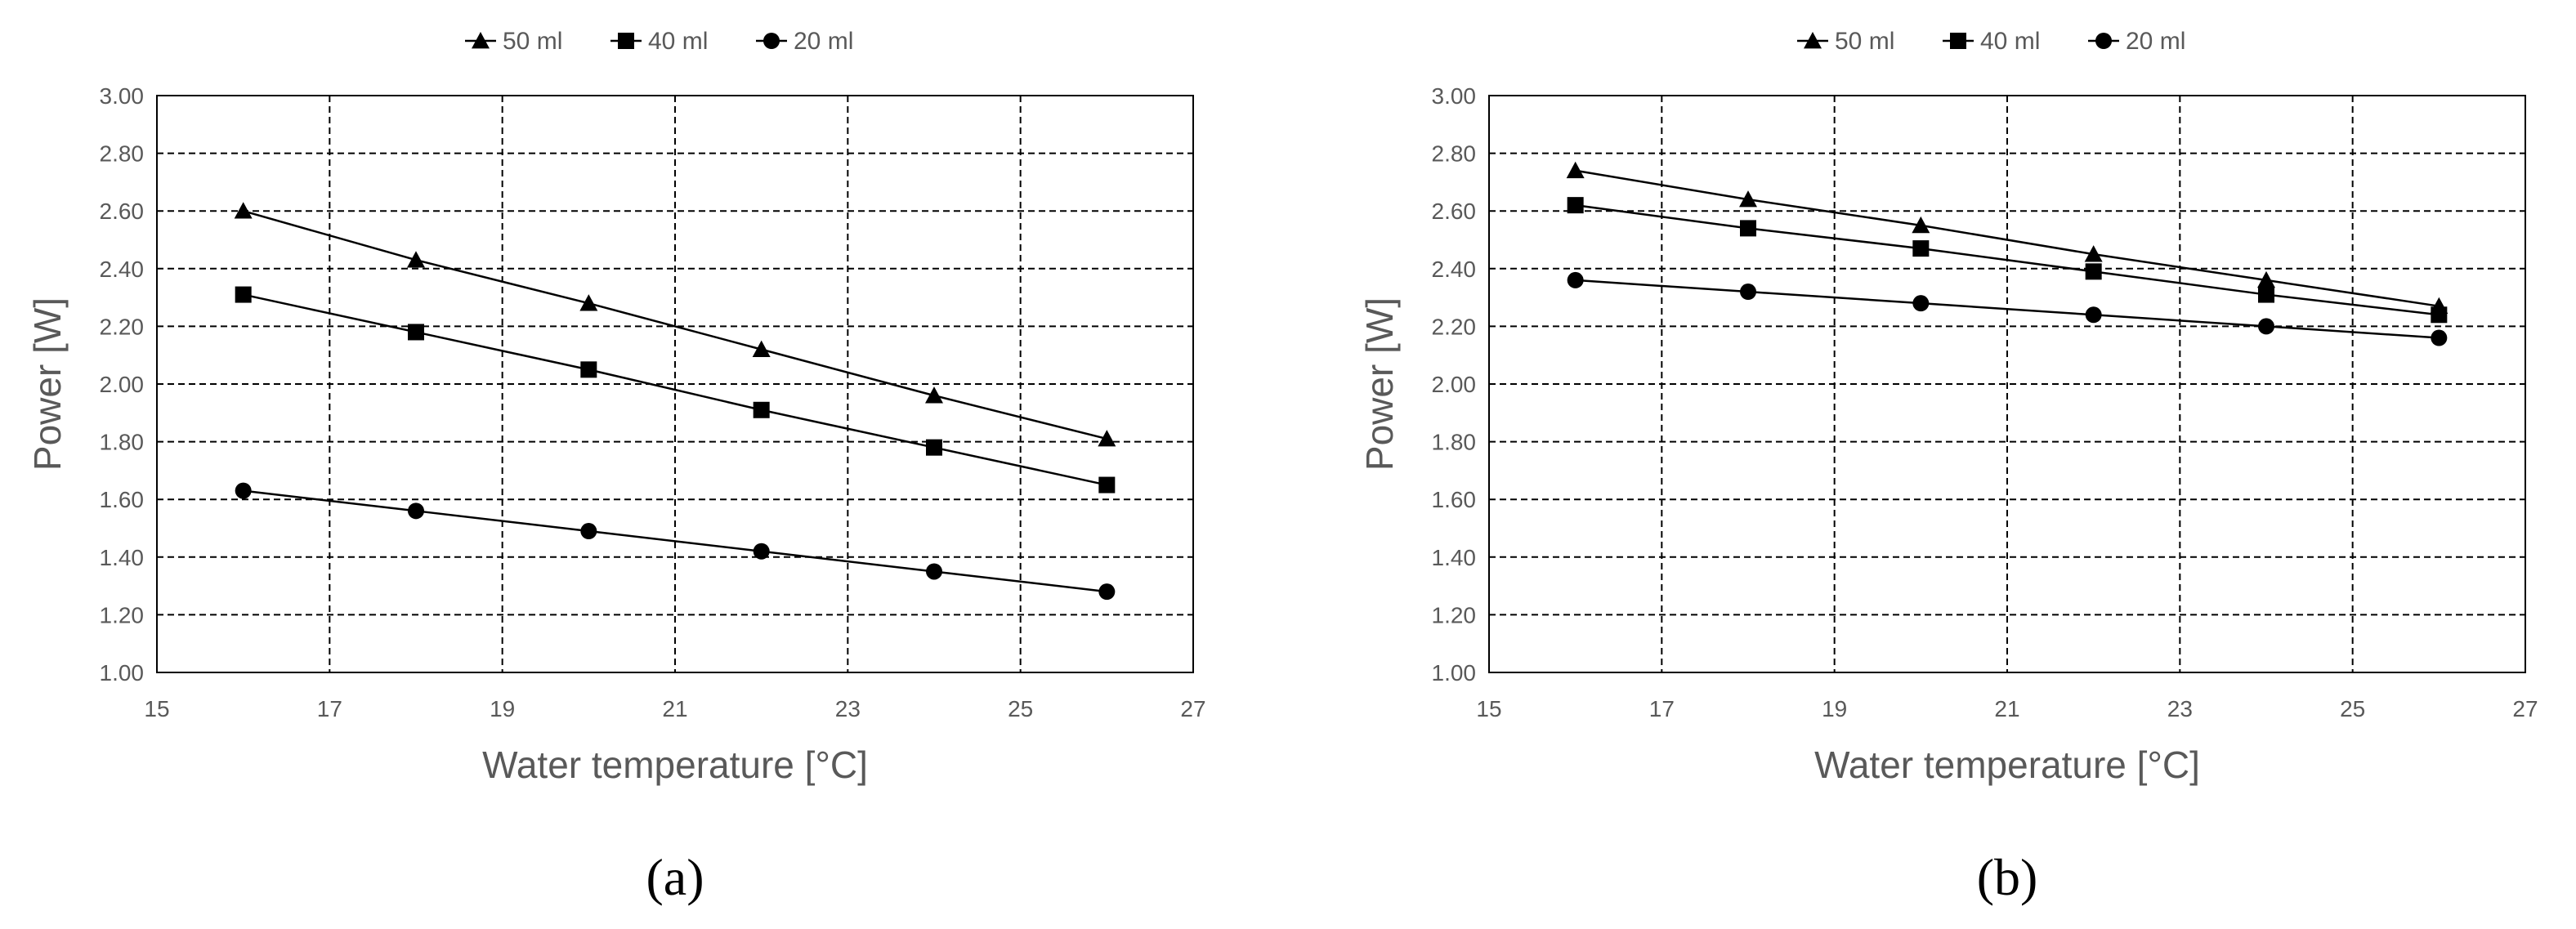 The width and height of the screenshot is (2576, 929). Describe the element at coordinates (1454, 499) in the screenshot. I see `y-tick-label: 1.60` at that location.